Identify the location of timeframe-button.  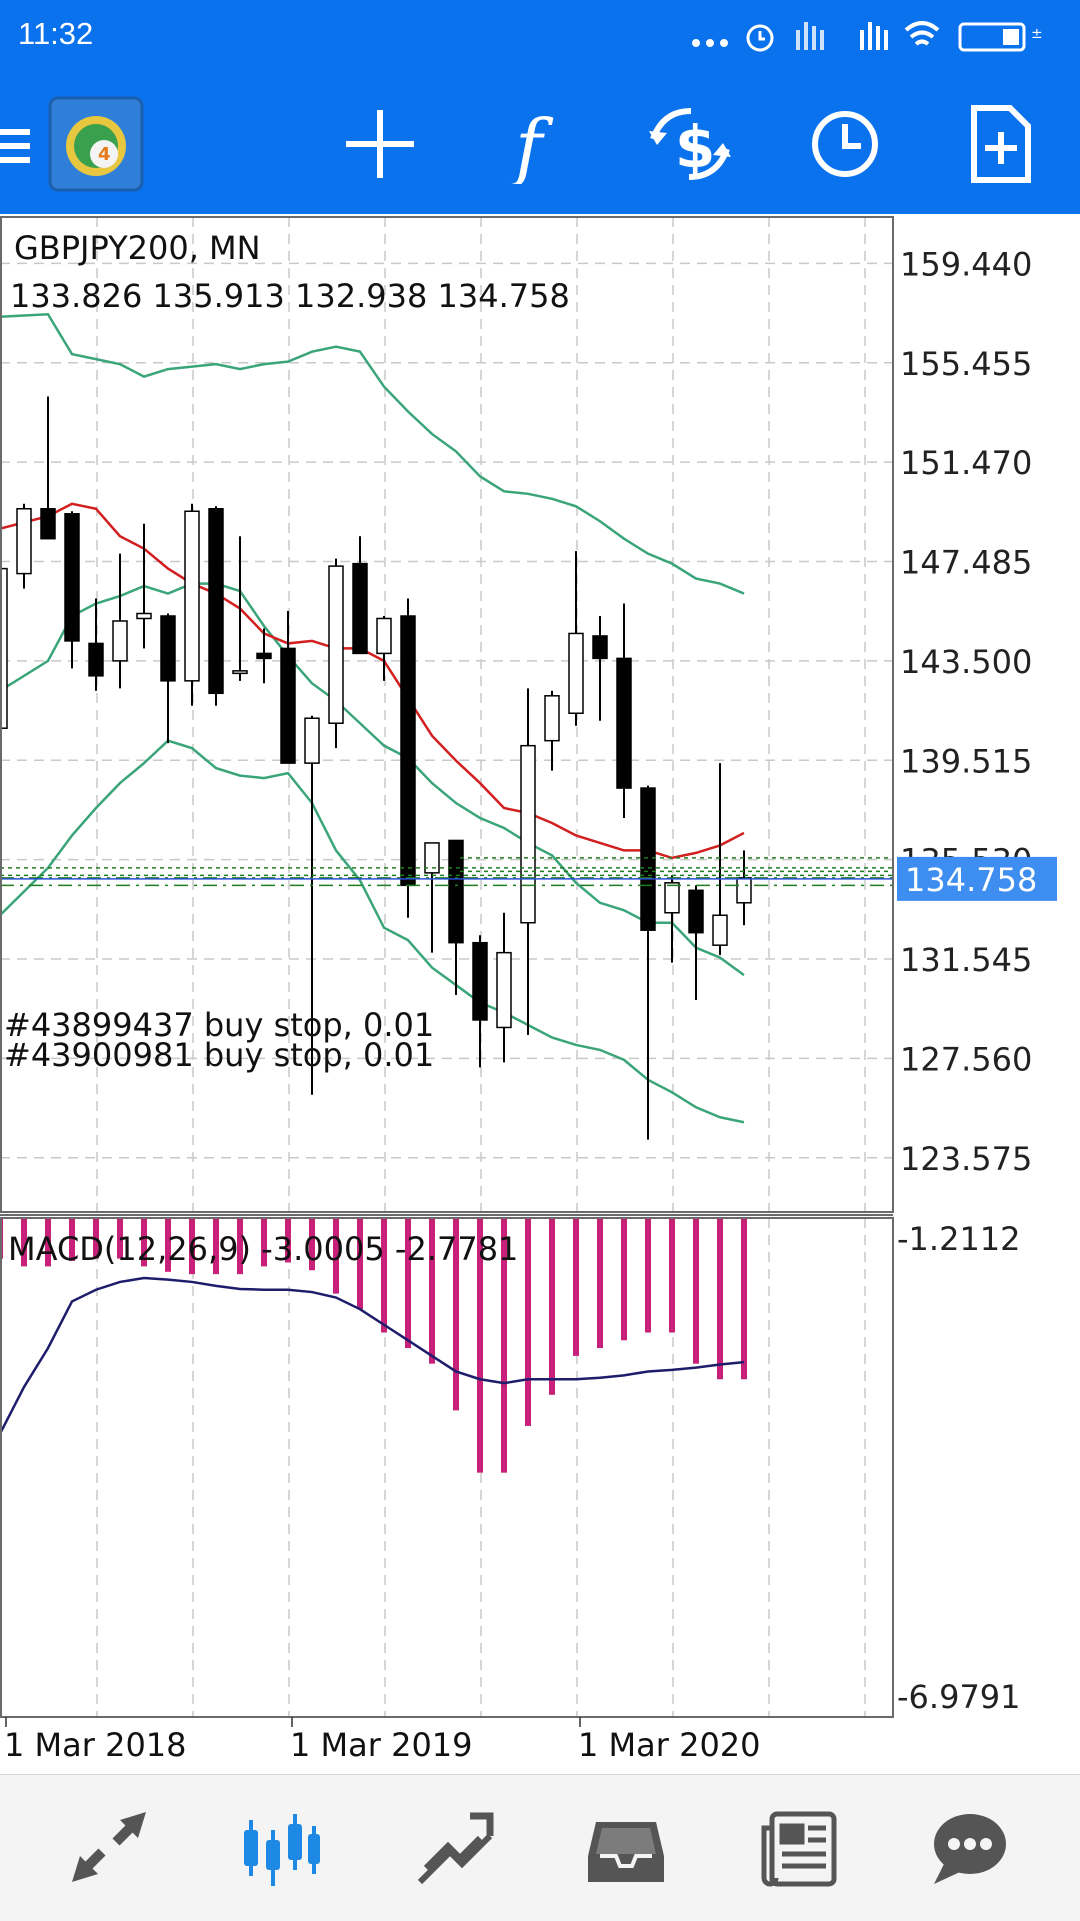
(845, 143).